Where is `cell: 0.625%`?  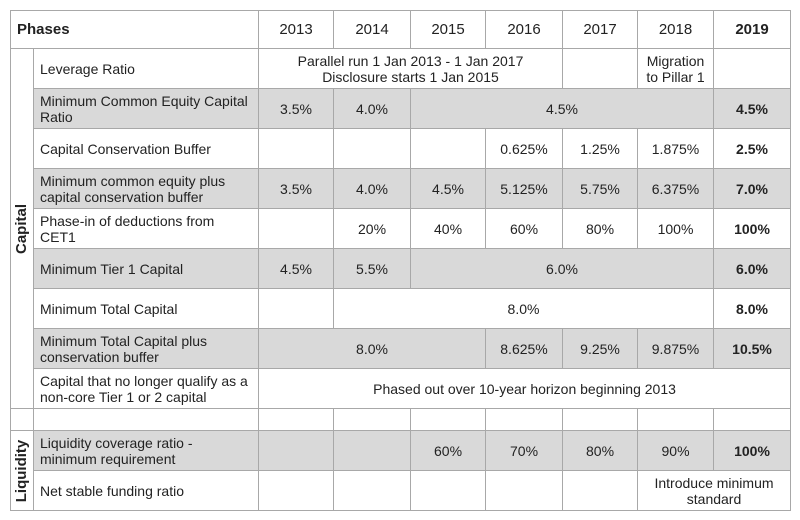 cell: 0.625% is located at coordinates (524, 148).